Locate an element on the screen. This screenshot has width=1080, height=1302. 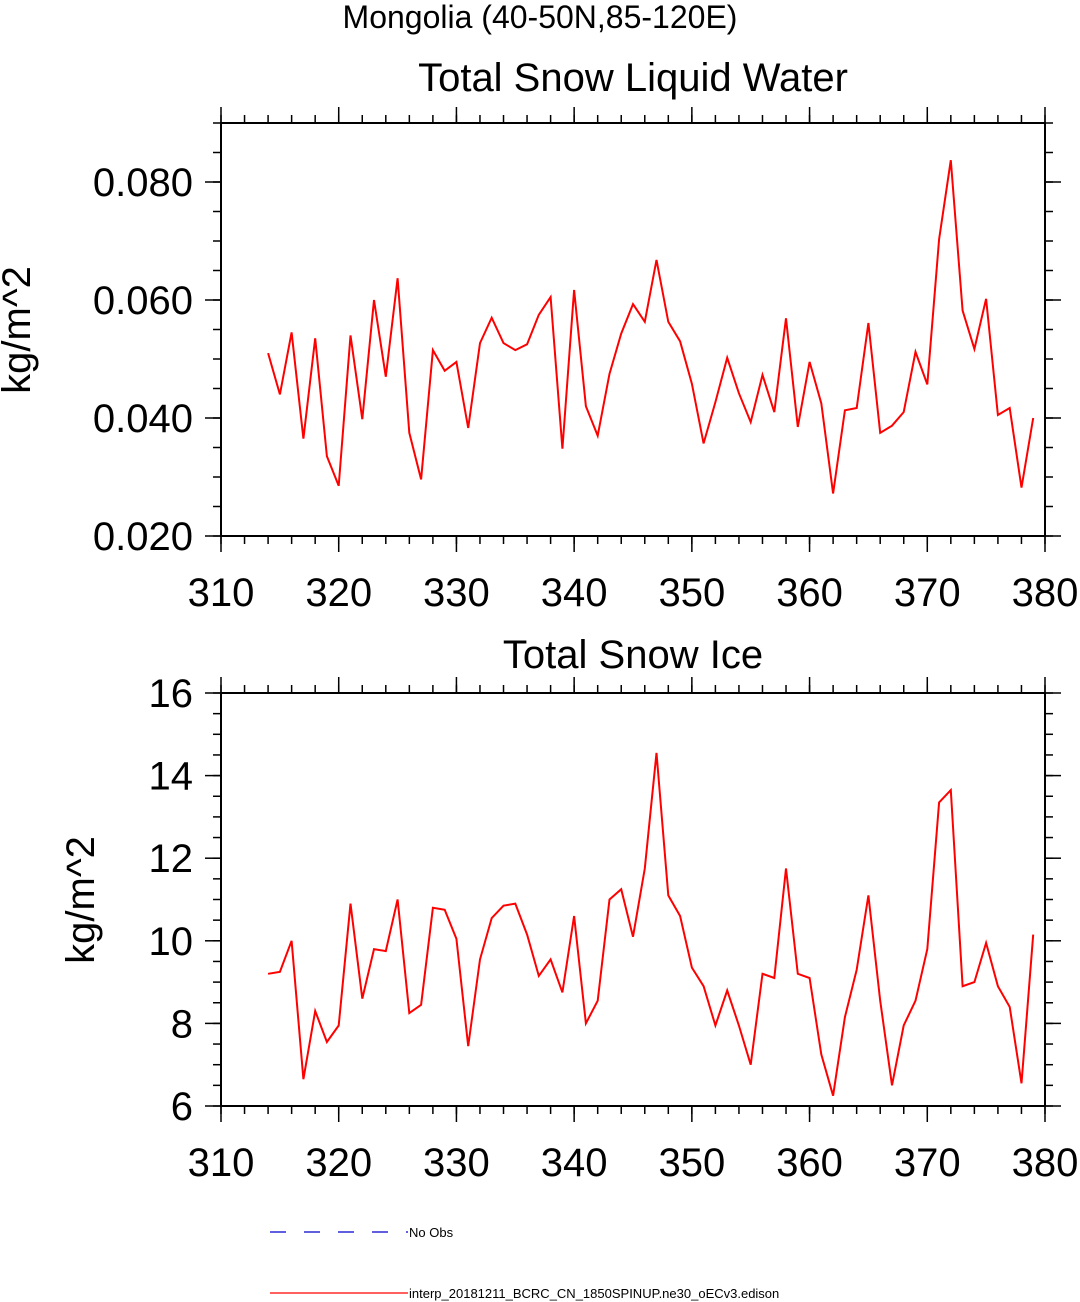
y-tick-label: 6 is located at coordinates (182, 1107).